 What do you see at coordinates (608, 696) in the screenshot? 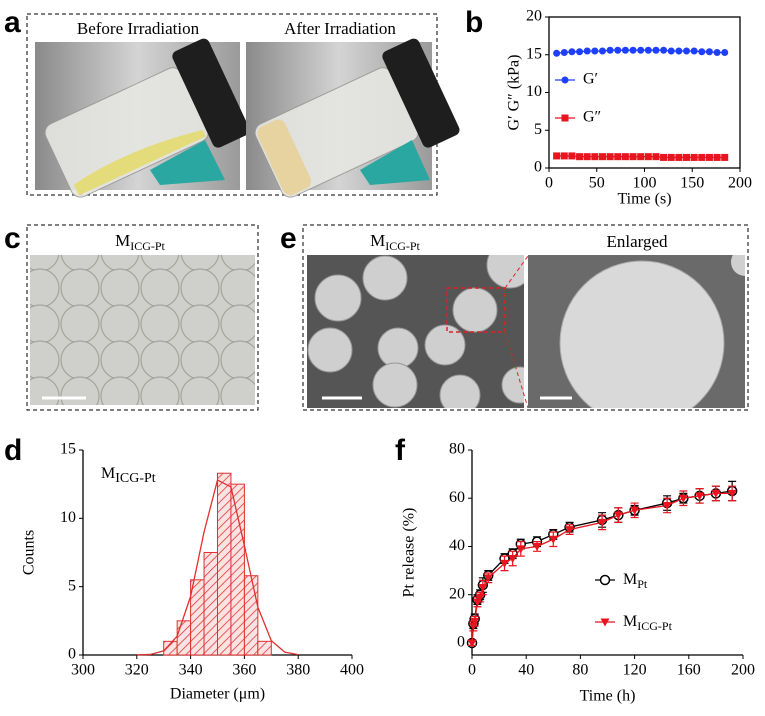
I see `x-axis-label: Time (h)` at bounding box center [608, 696].